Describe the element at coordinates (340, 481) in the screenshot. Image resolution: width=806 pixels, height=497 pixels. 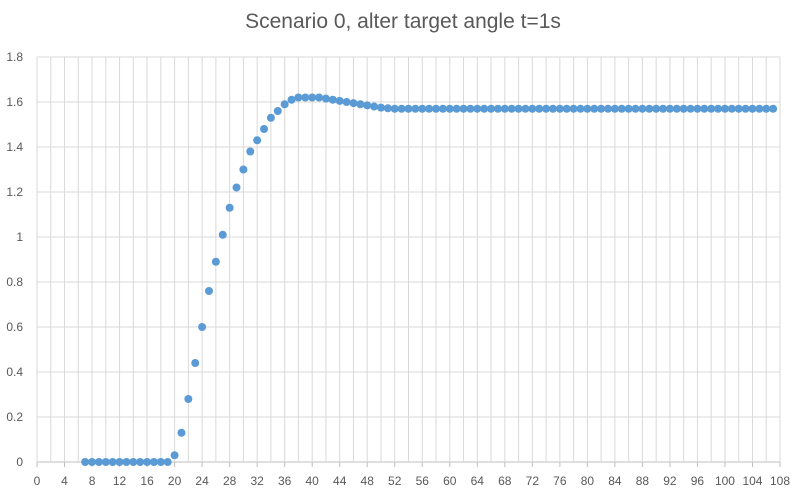
I see `x-tick-label: 44` at that location.